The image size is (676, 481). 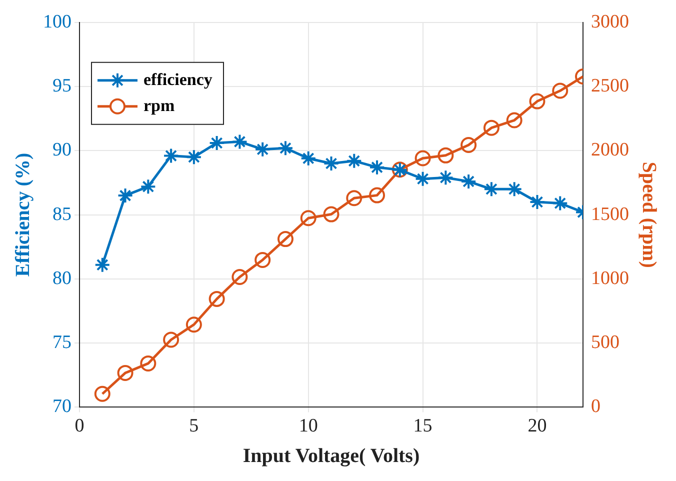 I want to click on y2-axis-title: Speed (rpm), so click(x=649, y=215).